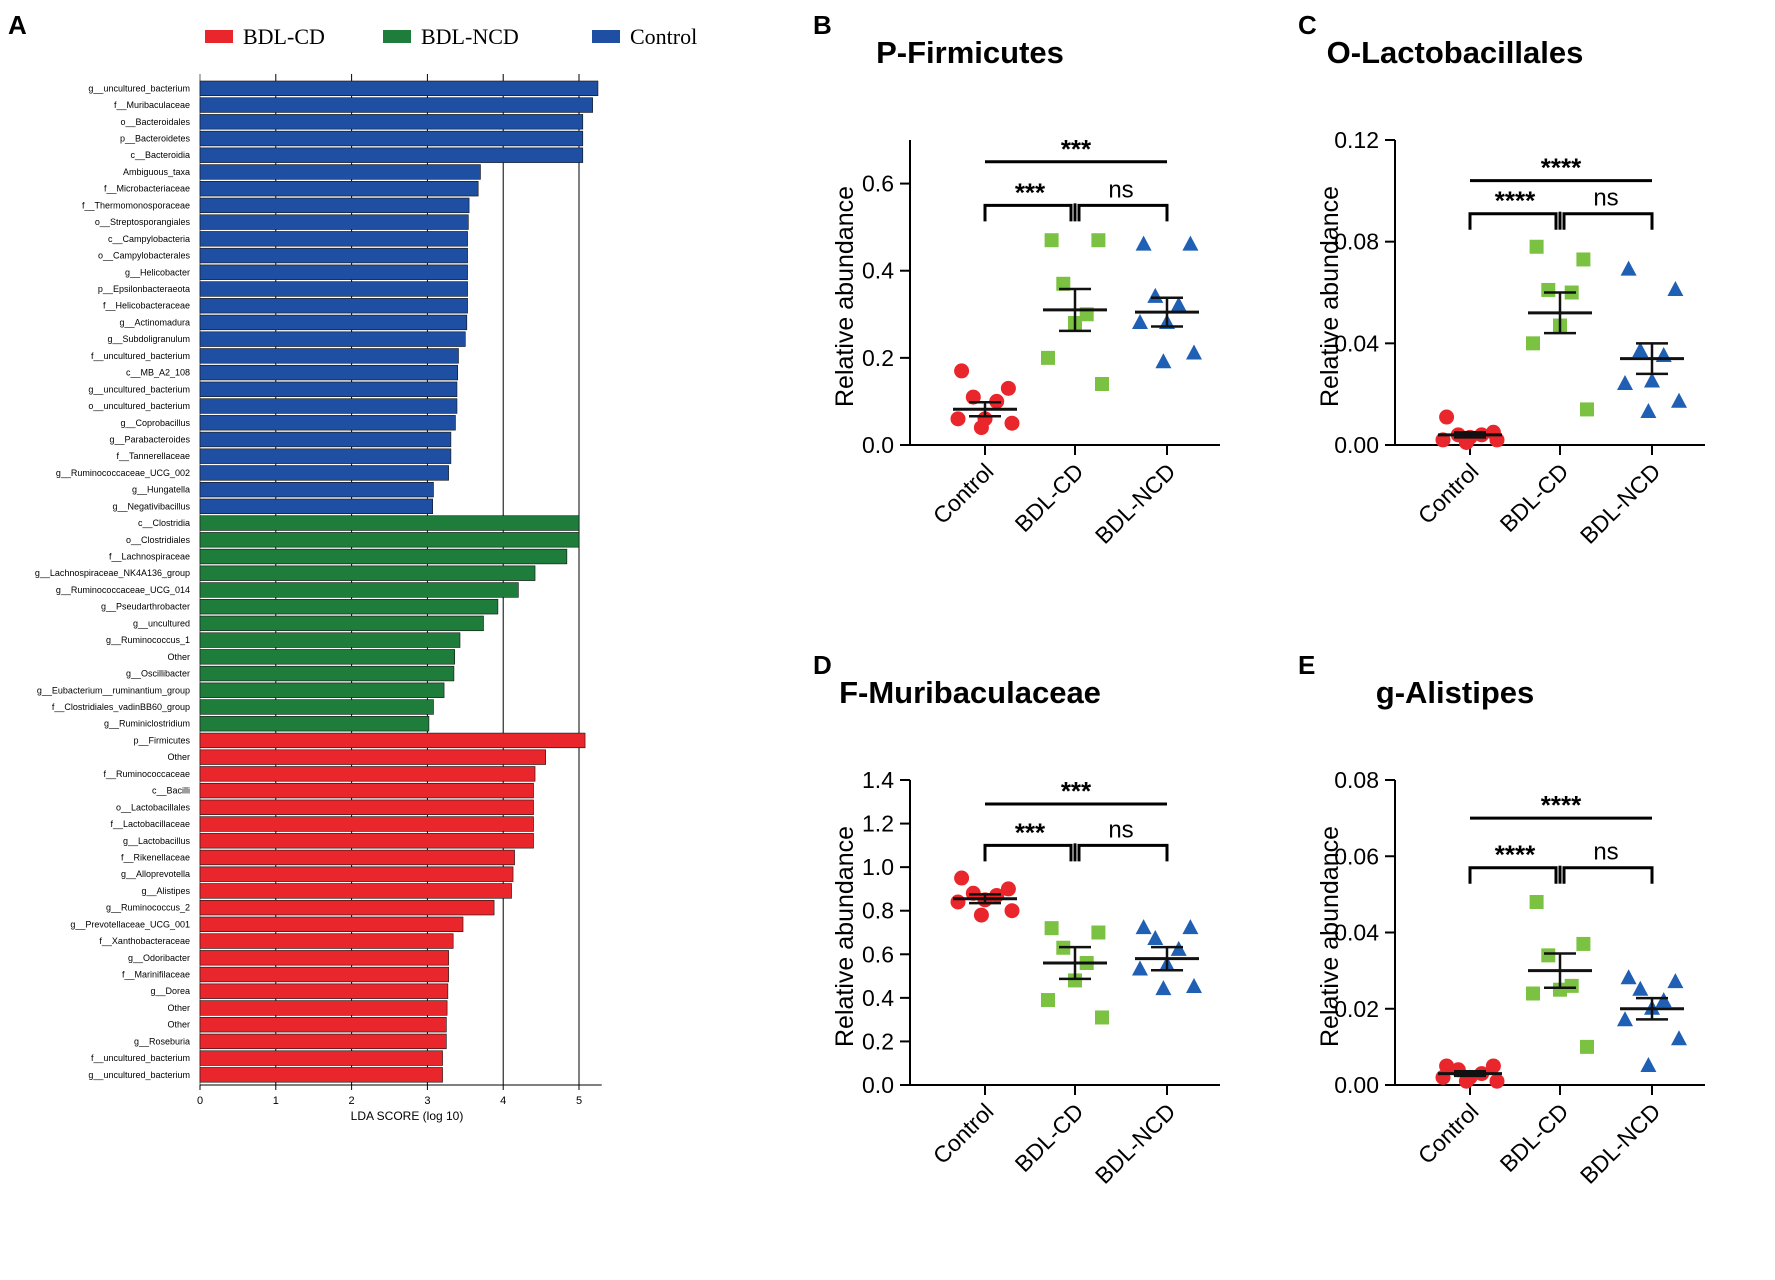 This screenshot has height=1280, width=1775. Describe the element at coordinates (1356, 1009) in the screenshot. I see `y-tick-label: 0.02` at that location.